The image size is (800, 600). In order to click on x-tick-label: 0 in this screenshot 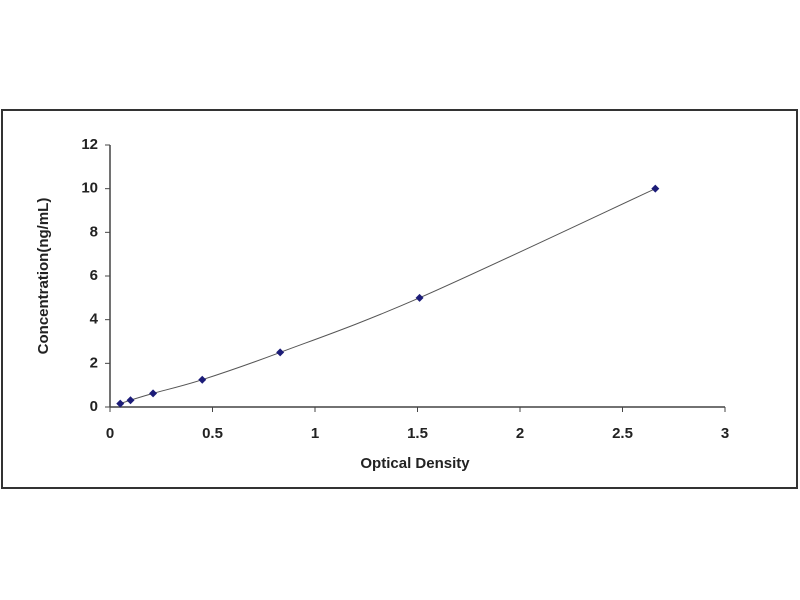, I will do `click(110, 433)`.